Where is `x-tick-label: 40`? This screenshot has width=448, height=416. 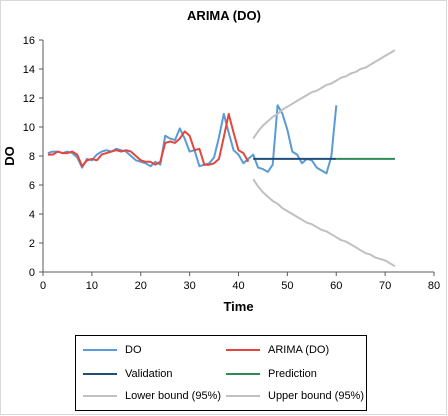
x-tick-label: 40 is located at coordinates (238, 286).